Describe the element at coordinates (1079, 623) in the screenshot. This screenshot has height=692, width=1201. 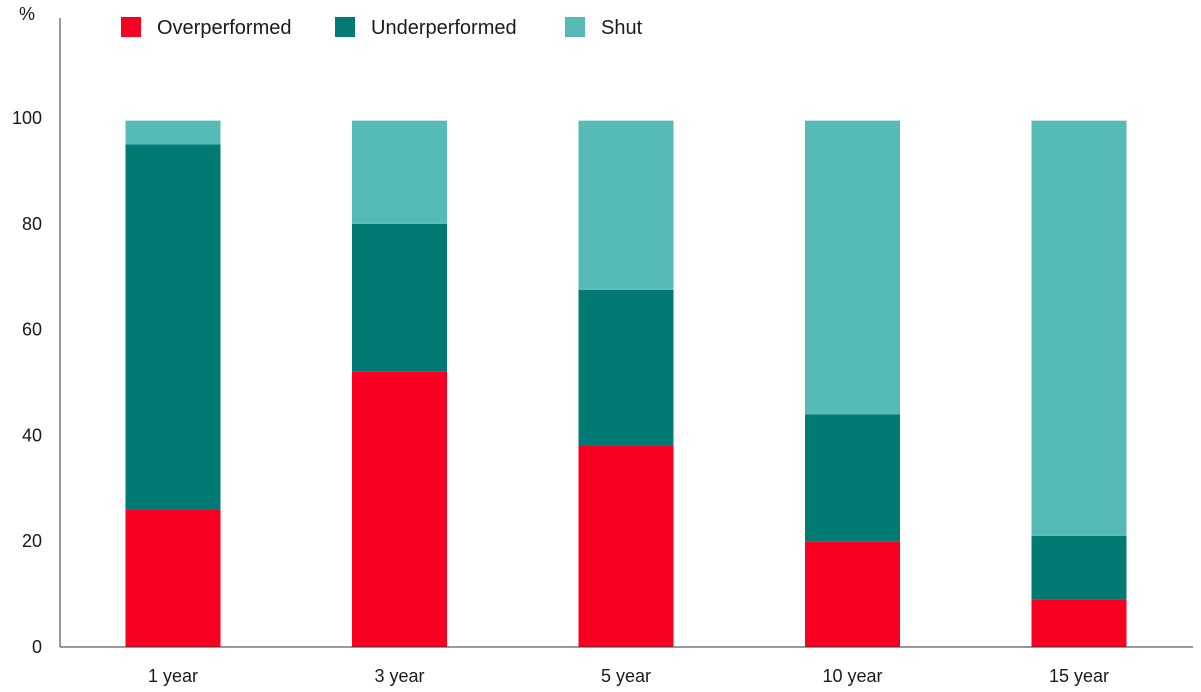
I see `bar-overperformed-15-year` at that location.